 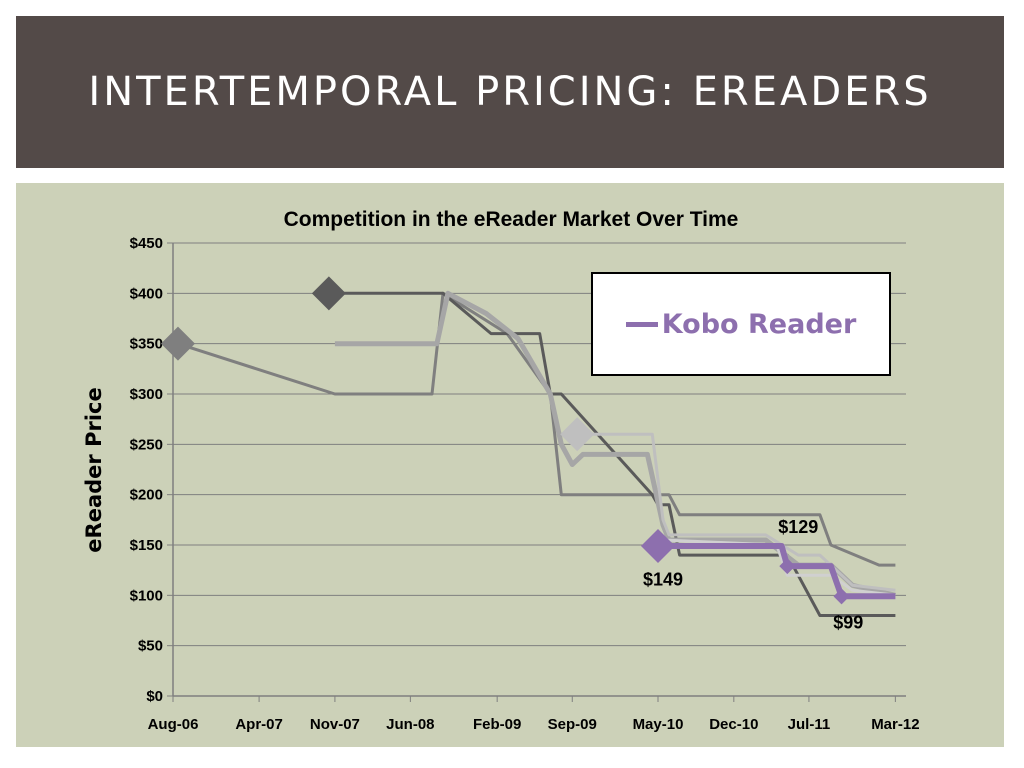 I want to click on x-tick-label: Feb-09, so click(x=497, y=724).